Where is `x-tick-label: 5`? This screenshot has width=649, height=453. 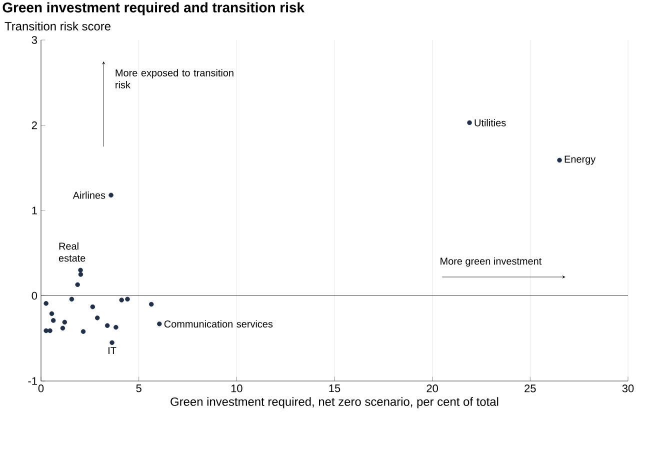
x-tick-label: 5 is located at coordinates (139, 388).